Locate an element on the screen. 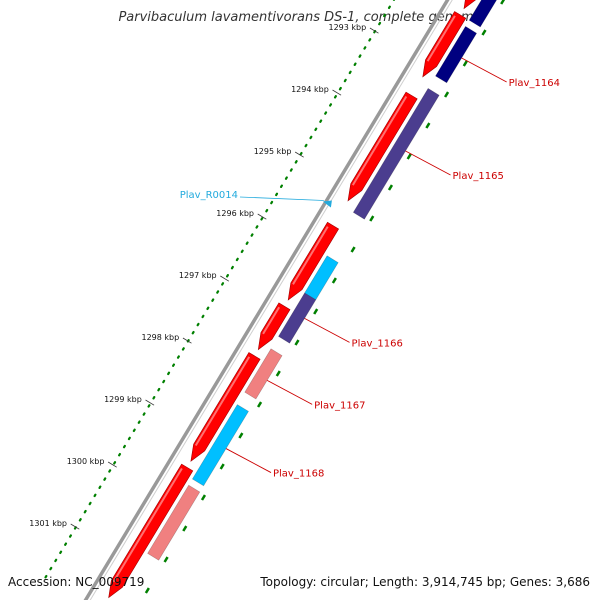 The height and width of the screenshot is (600, 600). gene-label-text: Plav_1164 is located at coordinates (534, 83).